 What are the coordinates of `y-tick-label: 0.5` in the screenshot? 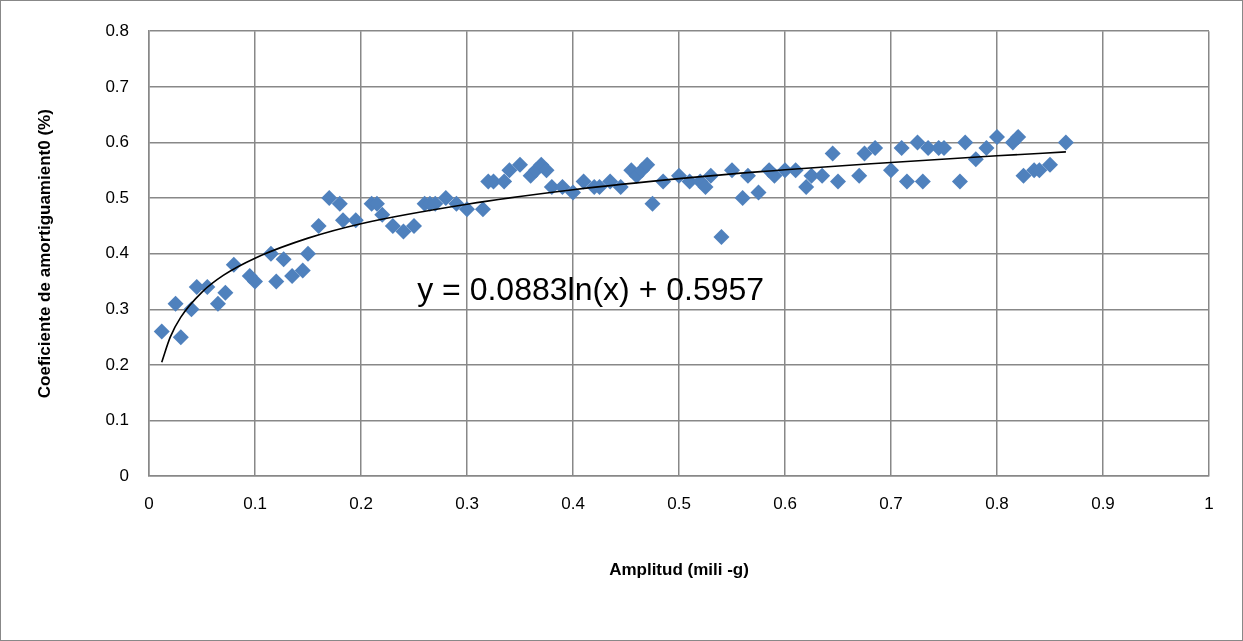 It's located at (117, 197).